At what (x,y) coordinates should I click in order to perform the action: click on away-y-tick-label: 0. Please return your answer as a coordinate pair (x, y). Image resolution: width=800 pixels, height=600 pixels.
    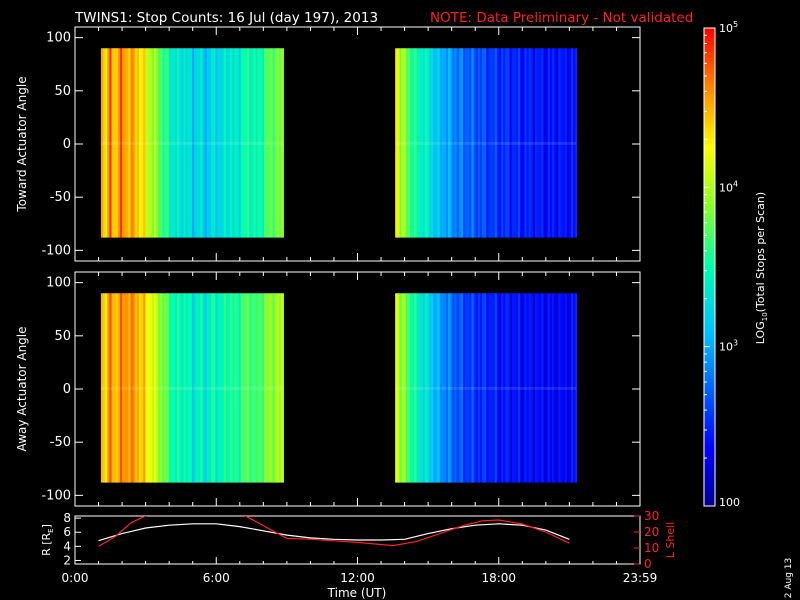
    Looking at the image, I should click on (67, 389).